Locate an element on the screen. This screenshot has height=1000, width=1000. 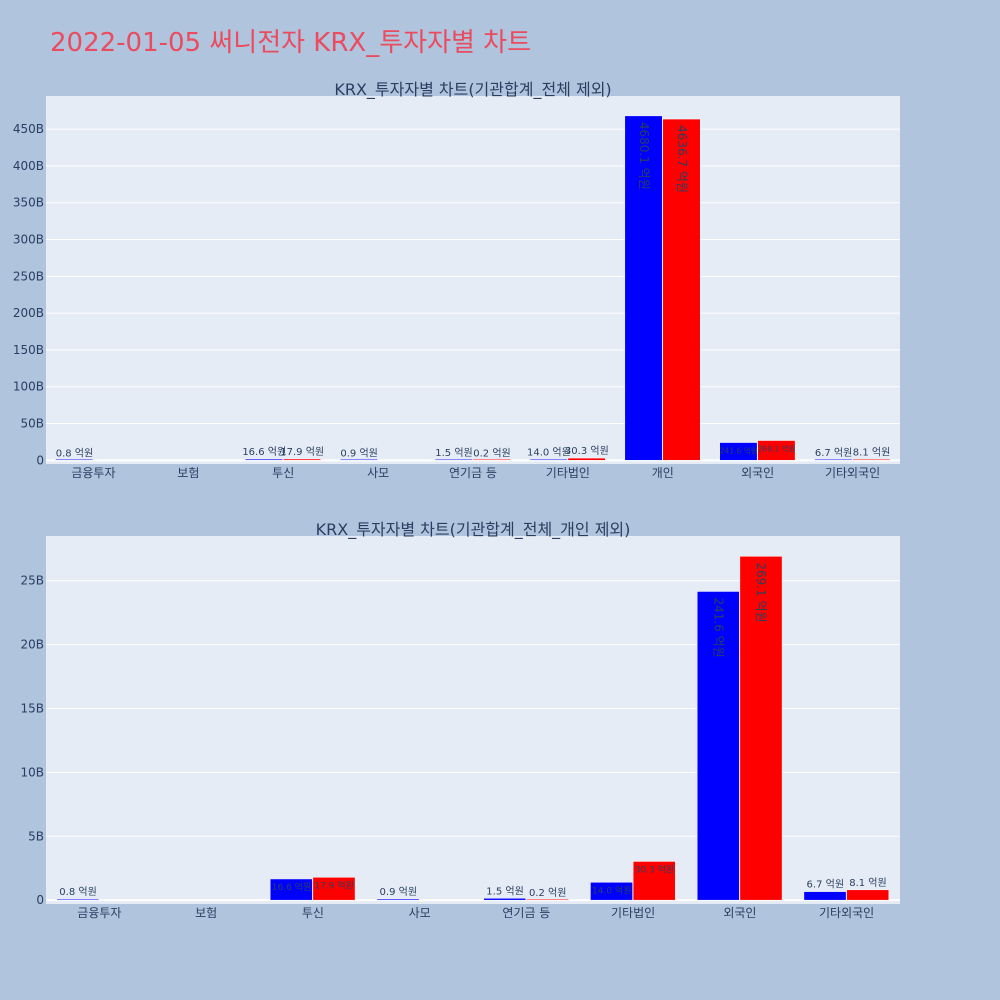
y-tick-label: 450B is located at coordinates (28, 129).